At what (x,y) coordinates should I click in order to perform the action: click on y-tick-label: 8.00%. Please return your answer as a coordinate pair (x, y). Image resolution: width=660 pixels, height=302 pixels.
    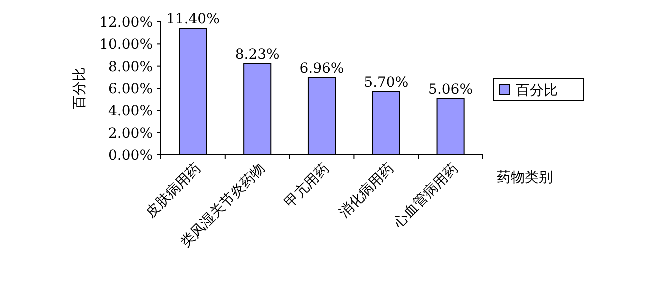
    Looking at the image, I should click on (130, 67).